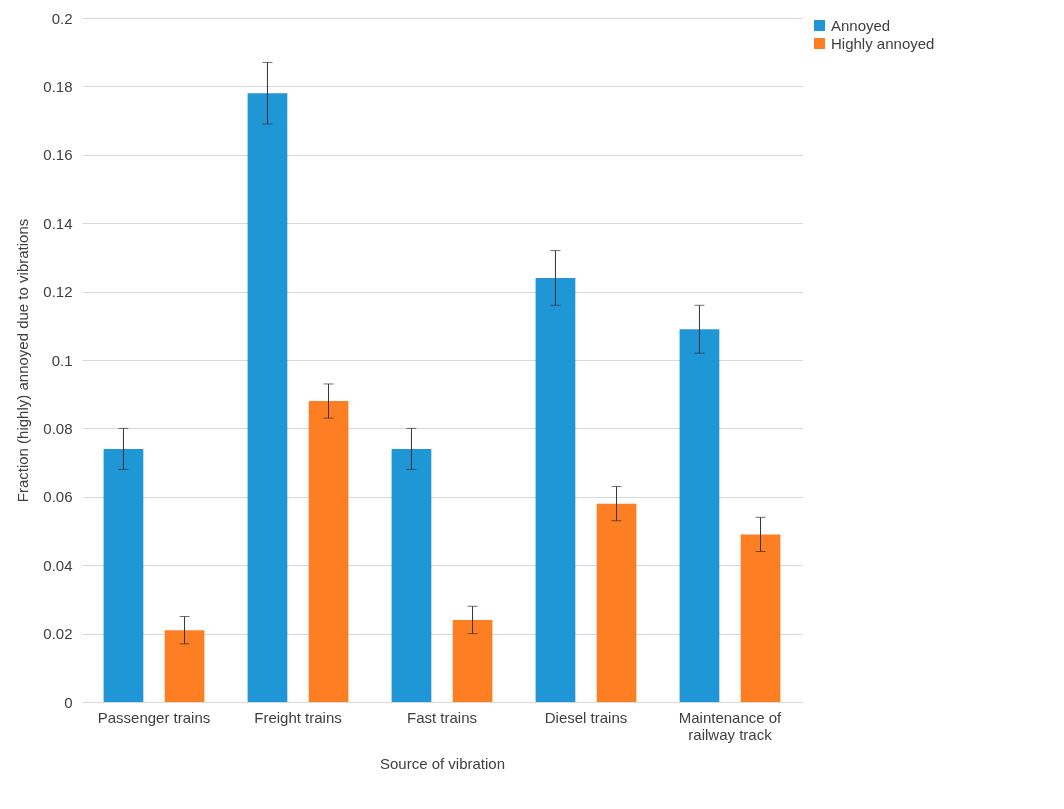  I want to click on legend-label: Highly annoyed, so click(883, 43).